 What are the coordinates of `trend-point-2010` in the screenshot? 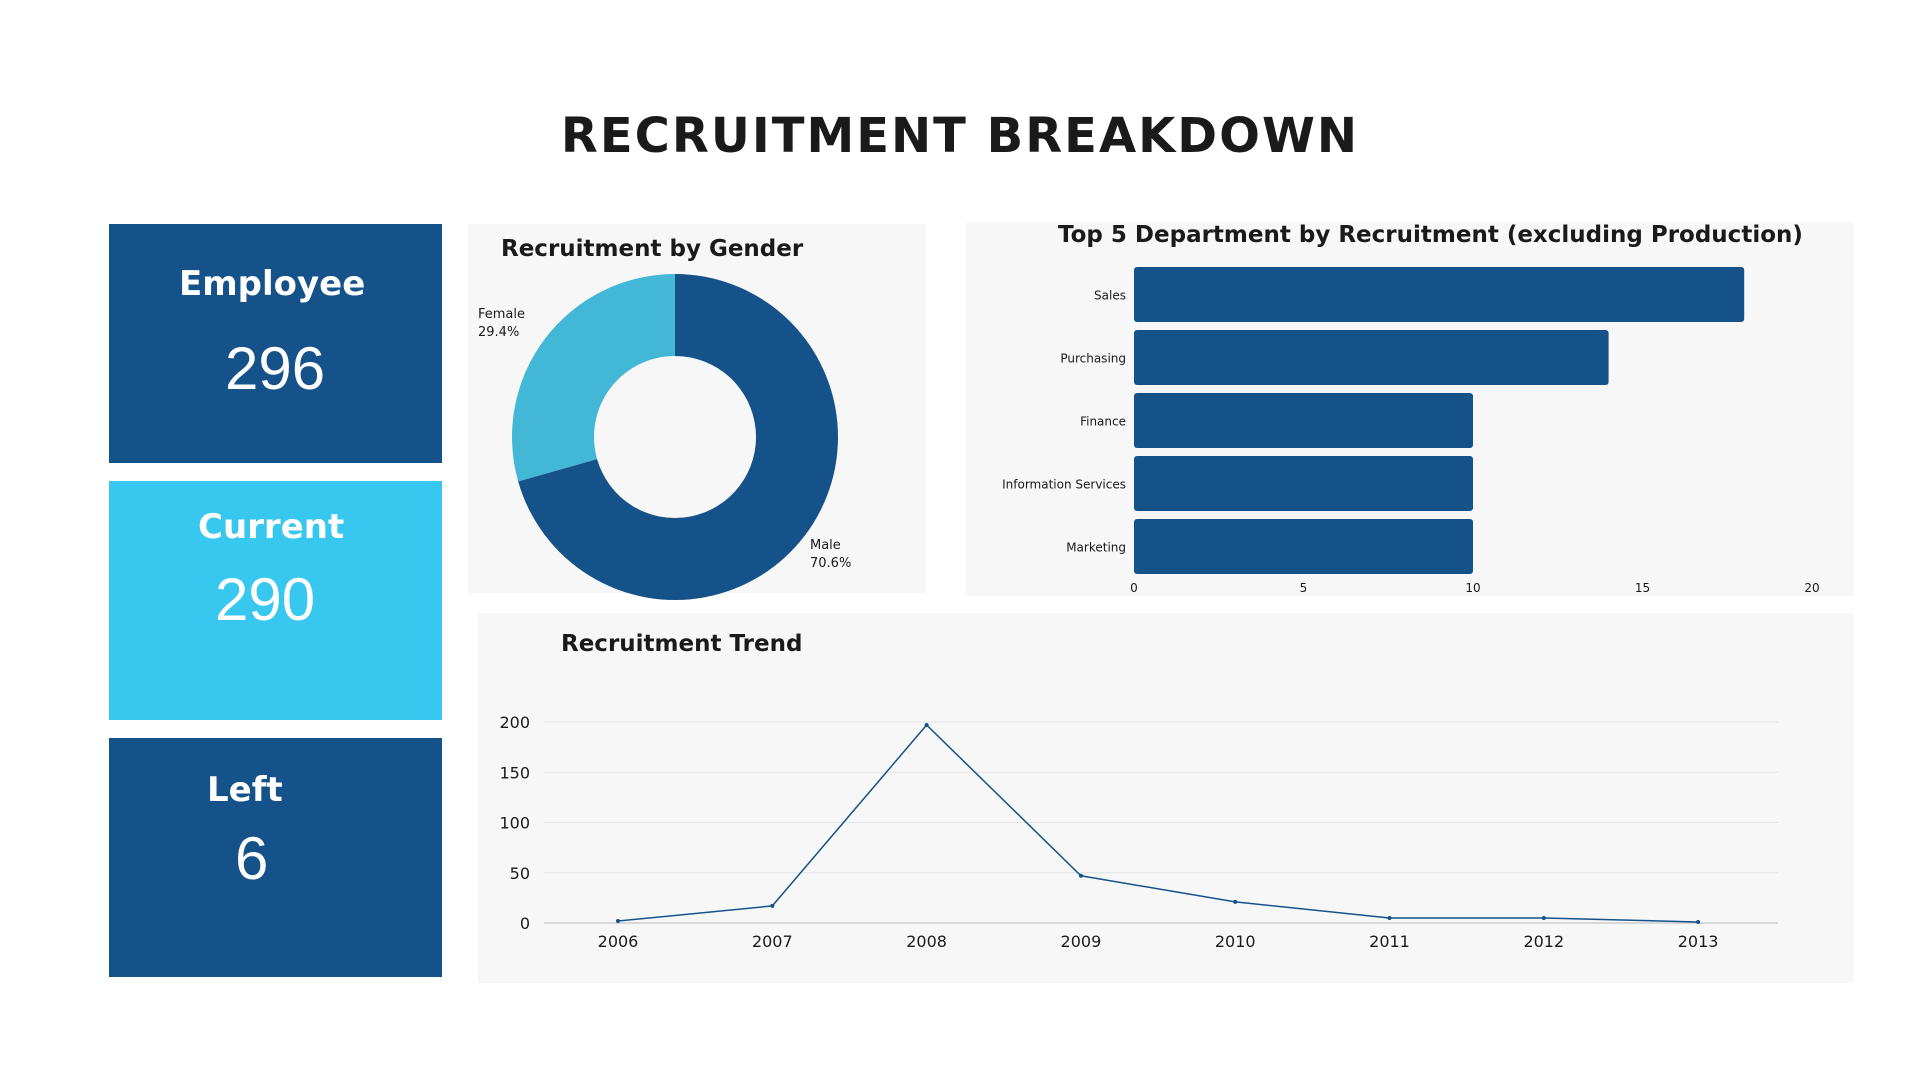 It's located at (1235, 901).